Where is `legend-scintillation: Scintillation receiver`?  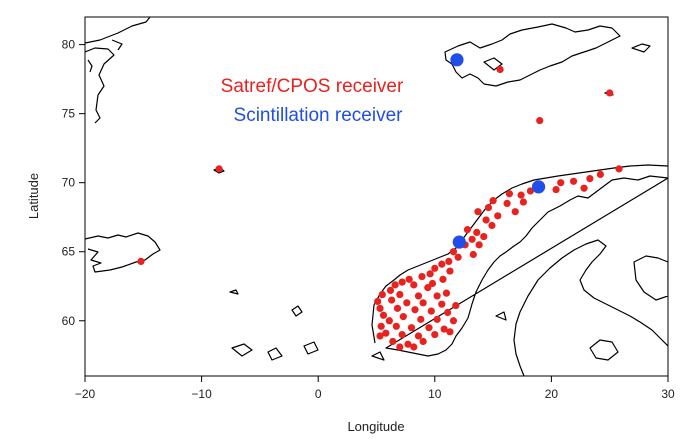 legend-scintillation: Scintillation receiver is located at coordinates (319, 115).